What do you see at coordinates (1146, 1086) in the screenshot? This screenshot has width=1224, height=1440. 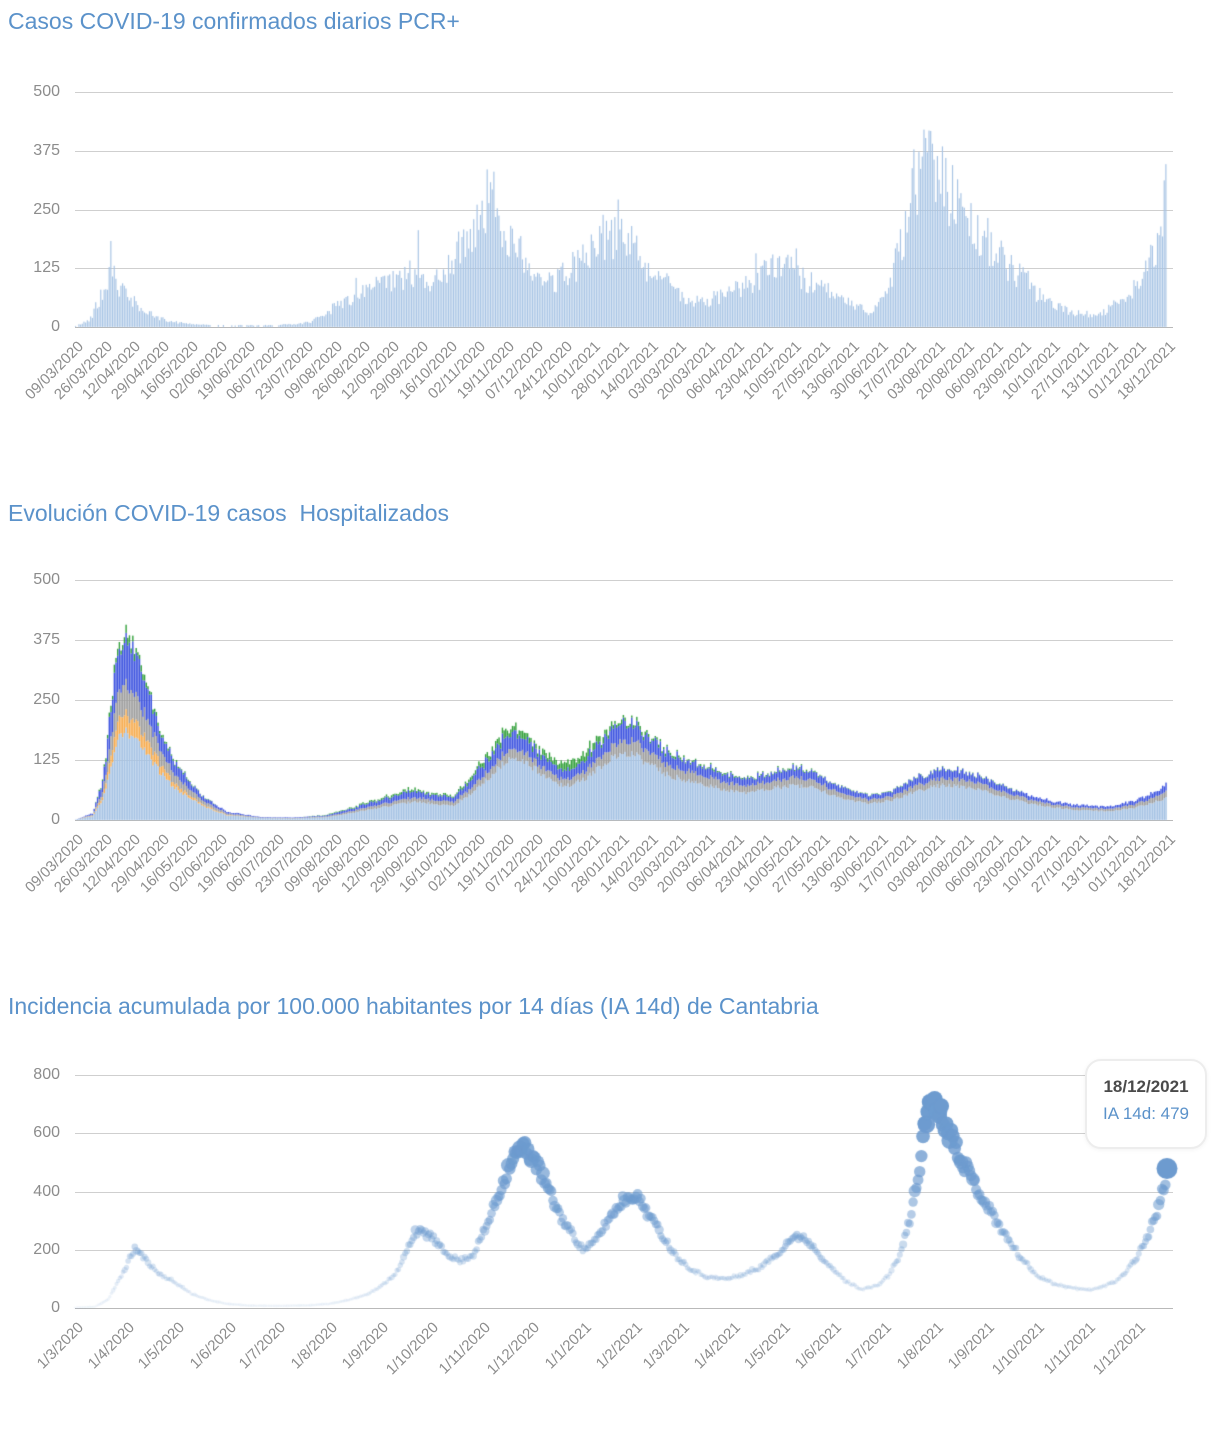 I see `tooltip-date: 18/12/2021` at bounding box center [1146, 1086].